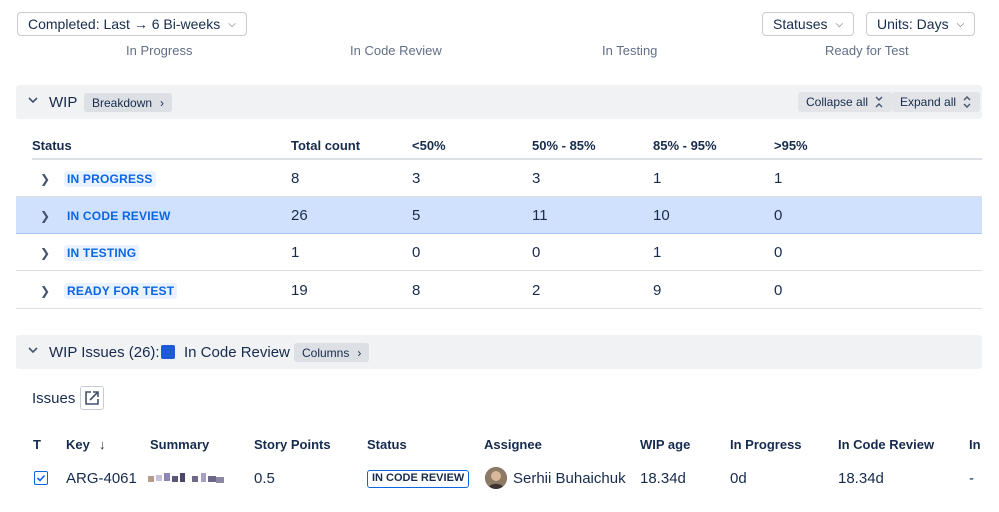  What do you see at coordinates (569, 478) in the screenshot?
I see `assignee-name: Serhii Buhaichuk` at bounding box center [569, 478].